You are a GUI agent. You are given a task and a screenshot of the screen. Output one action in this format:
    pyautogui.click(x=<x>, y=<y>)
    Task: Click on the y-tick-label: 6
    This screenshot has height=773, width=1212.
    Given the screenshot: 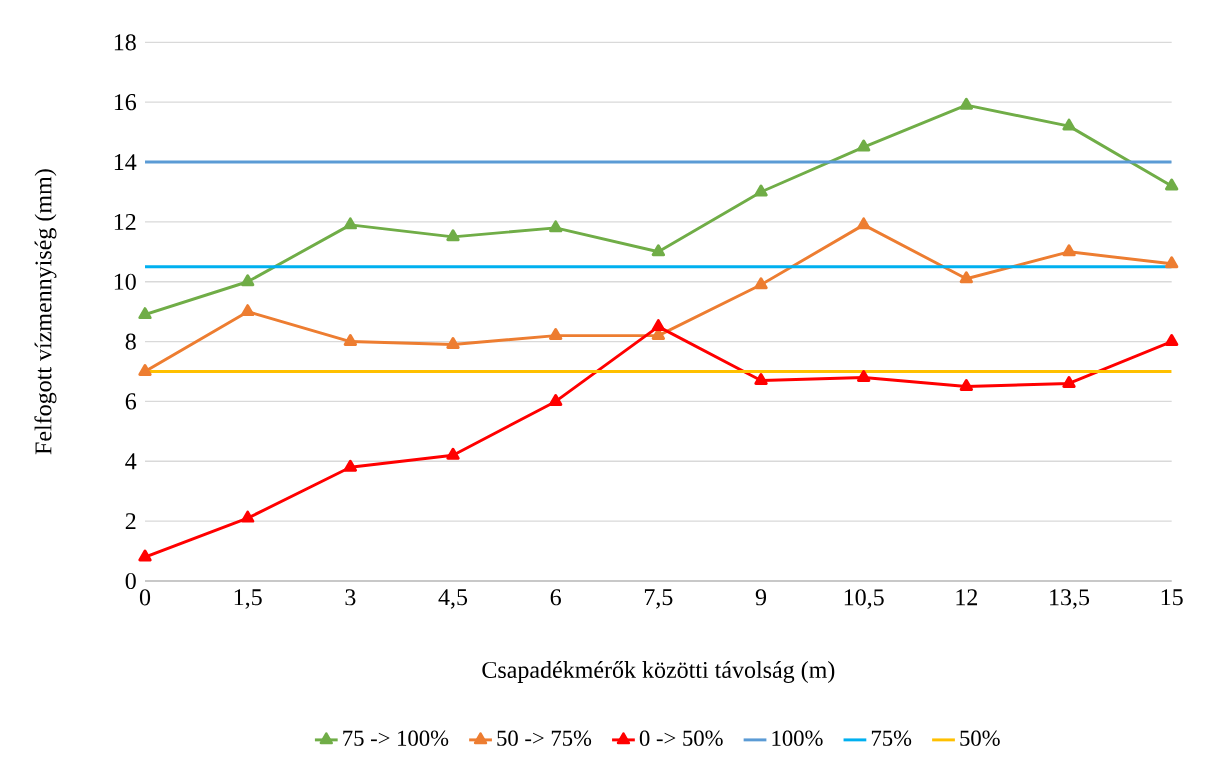 What is the action you would take?
    pyautogui.click(x=131, y=401)
    